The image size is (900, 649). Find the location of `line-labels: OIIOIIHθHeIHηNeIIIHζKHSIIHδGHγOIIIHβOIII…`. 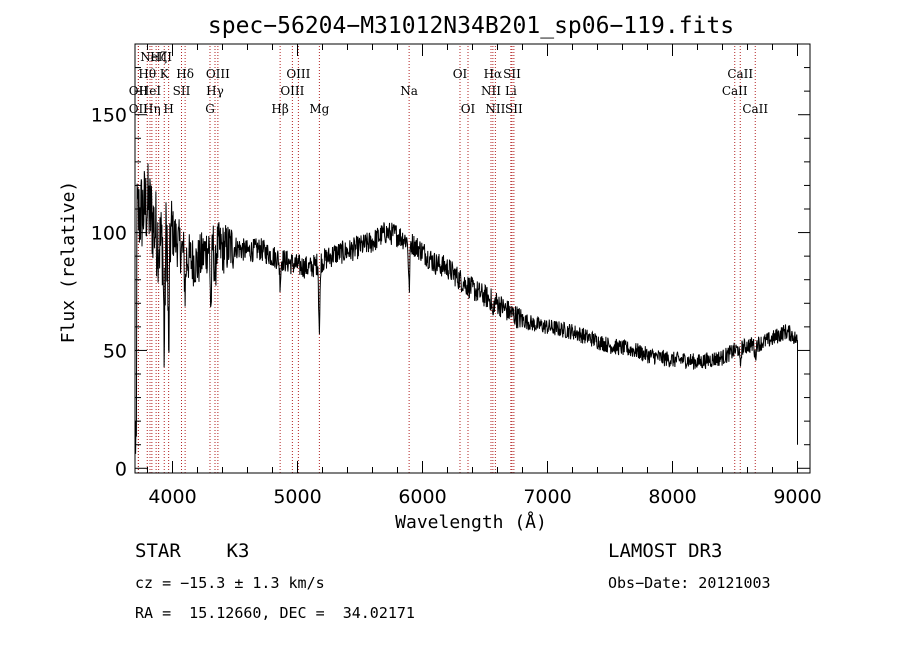

line-labels: OIIOIIHθHeIHηNeIIIHζKHSIIHδGHγOIIIHβOIII… is located at coordinates (449, 83).